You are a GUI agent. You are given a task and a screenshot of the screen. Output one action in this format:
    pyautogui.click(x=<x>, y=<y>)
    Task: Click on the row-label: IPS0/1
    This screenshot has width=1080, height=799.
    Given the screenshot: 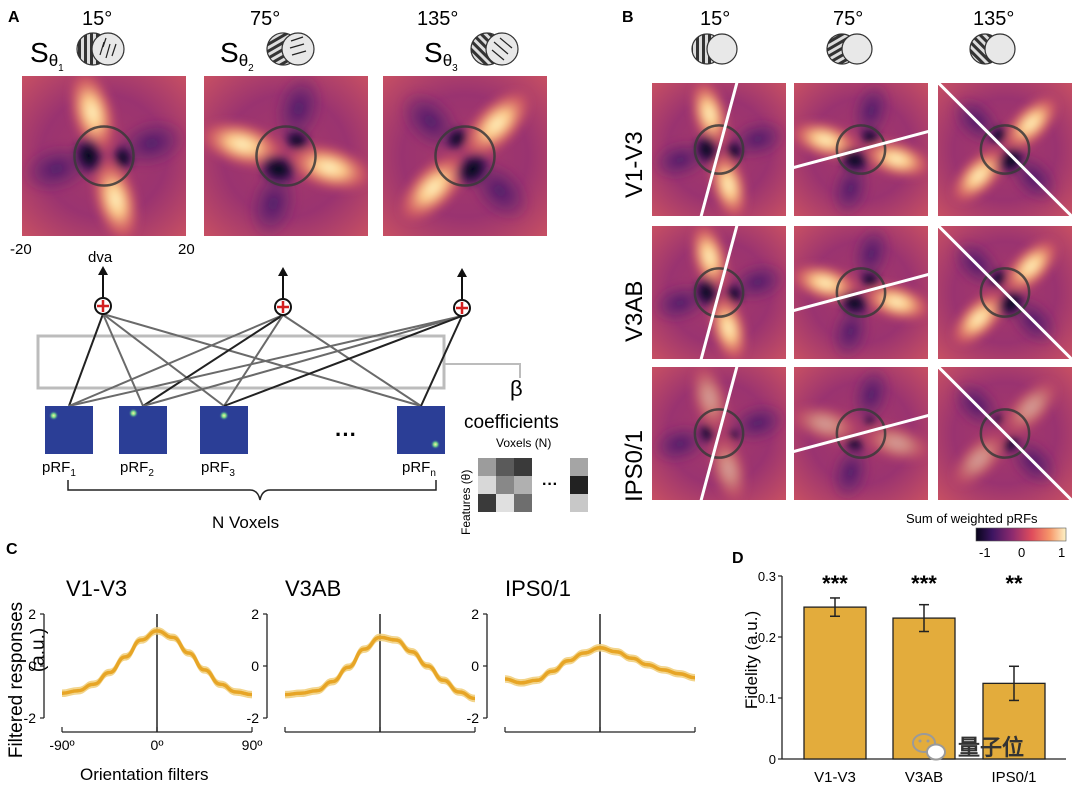 What is the action you would take?
    pyautogui.click(x=634, y=466)
    